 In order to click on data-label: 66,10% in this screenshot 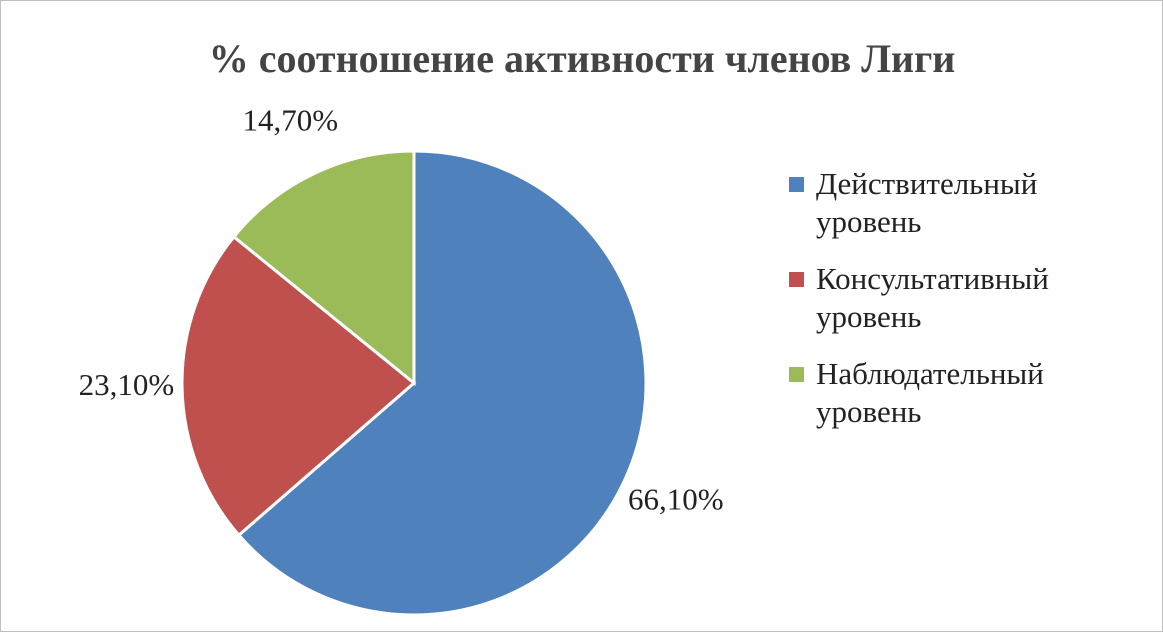, I will do `click(676, 498)`.